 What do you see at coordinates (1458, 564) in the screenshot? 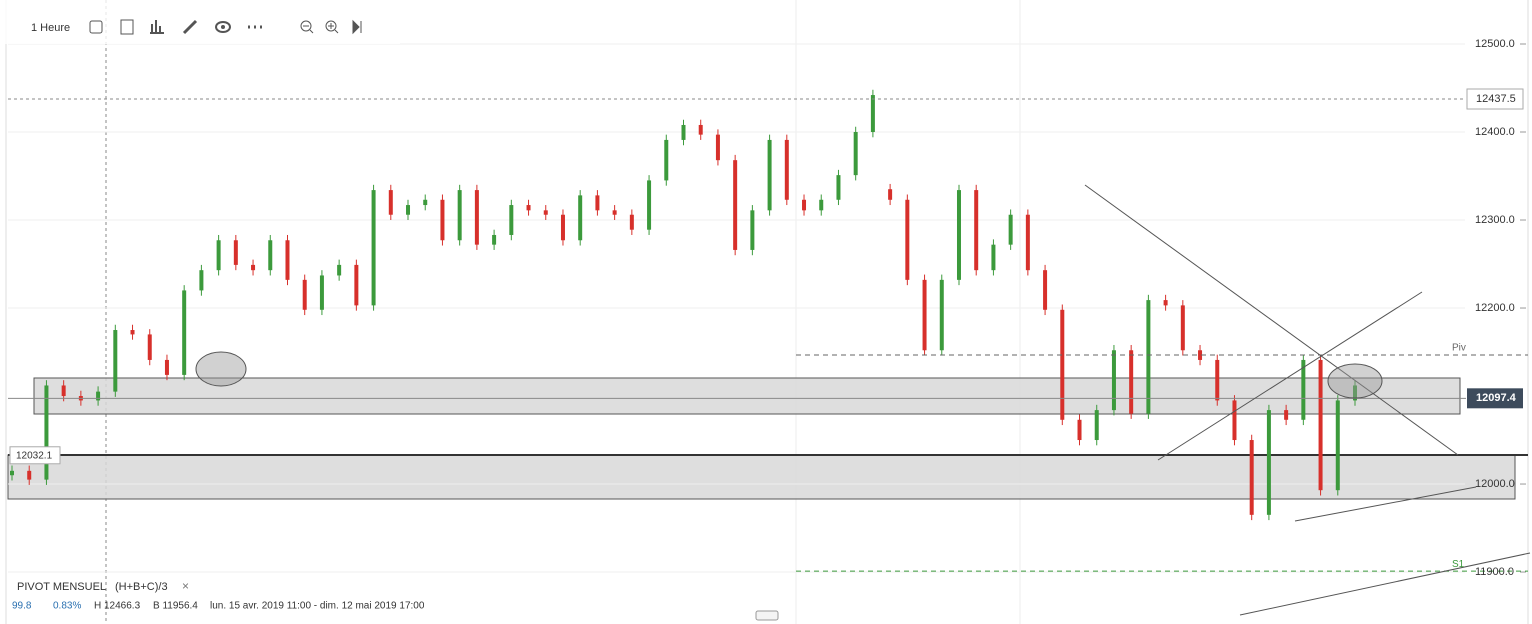
I see `pivot-label: S1` at bounding box center [1458, 564].